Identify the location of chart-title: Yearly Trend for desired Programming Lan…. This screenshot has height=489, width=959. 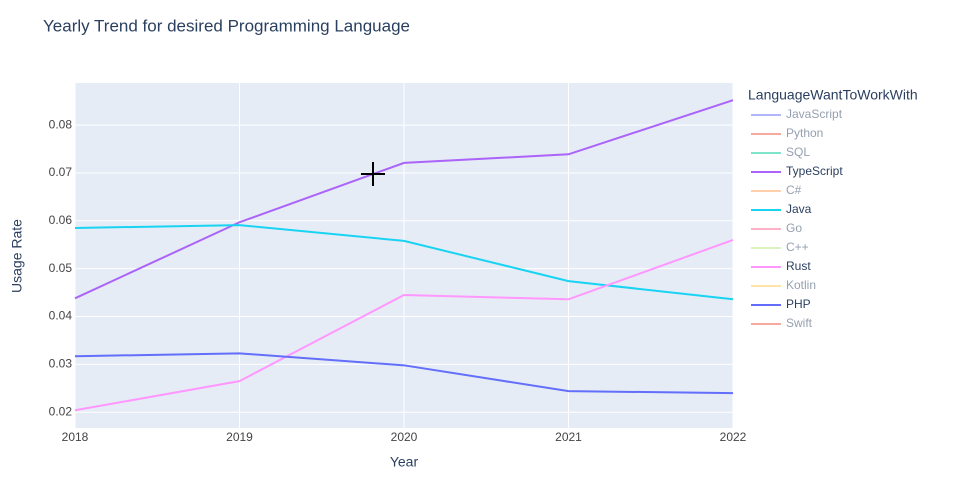
(226, 25).